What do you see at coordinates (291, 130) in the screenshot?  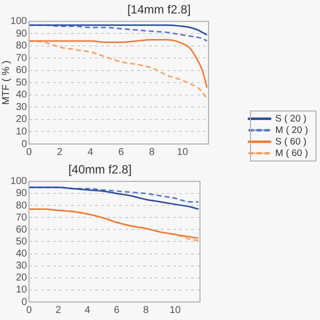 I see `legend-label: M ( 20 )` at bounding box center [291, 130].